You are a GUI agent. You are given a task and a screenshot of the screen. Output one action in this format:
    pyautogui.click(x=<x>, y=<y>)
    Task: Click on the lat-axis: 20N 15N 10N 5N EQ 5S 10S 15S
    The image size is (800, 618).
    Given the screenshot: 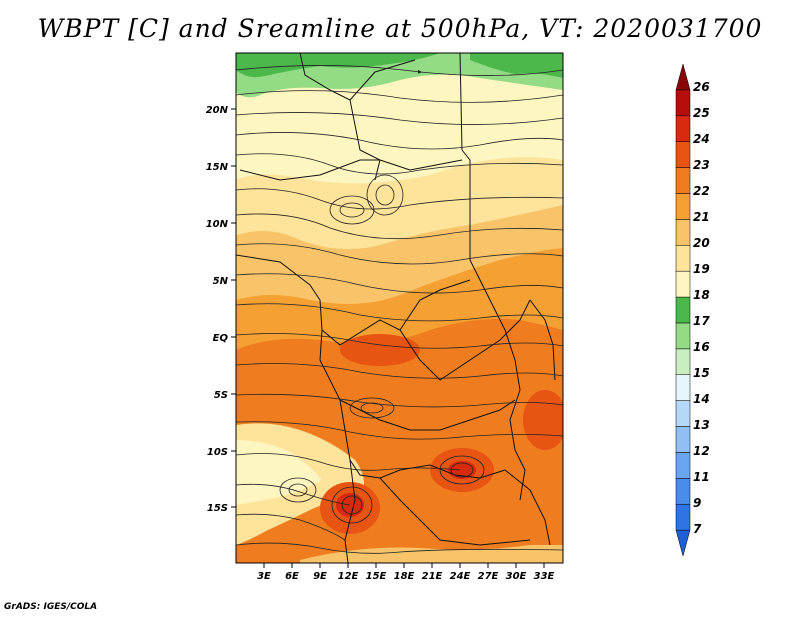 What is the action you would take?
    pyautogui.click(x=221, y=309)
    